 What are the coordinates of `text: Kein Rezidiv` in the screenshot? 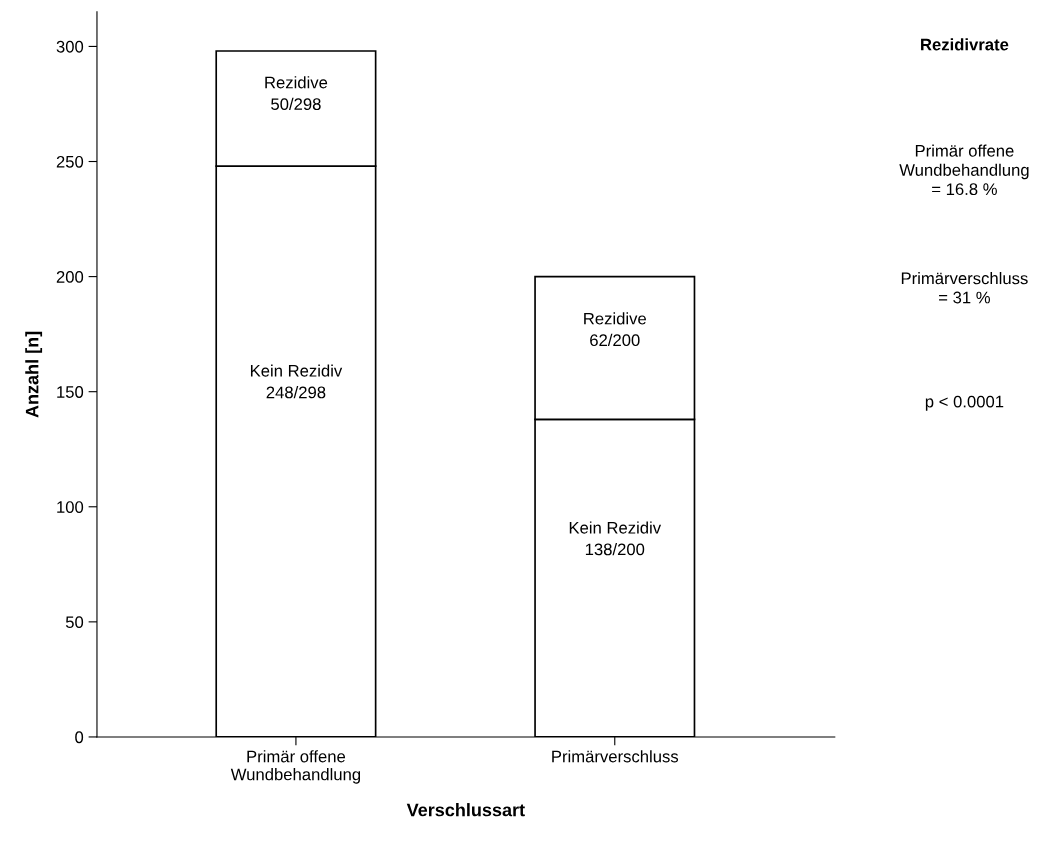 It's located at (615, 527).